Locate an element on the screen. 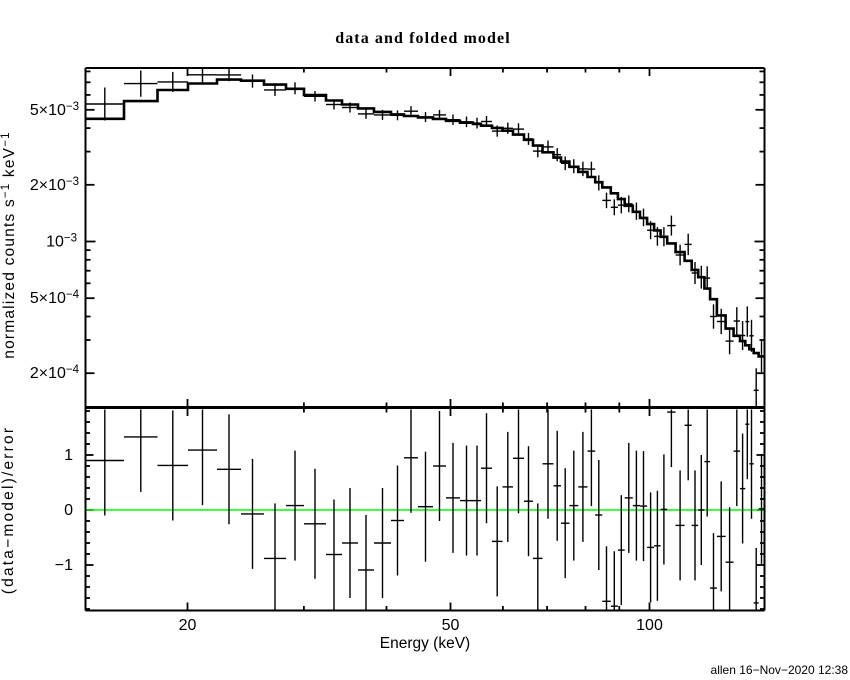 This screenshot has width=850, height=680. svg-text: −1 is located at coordinates (64, 565).